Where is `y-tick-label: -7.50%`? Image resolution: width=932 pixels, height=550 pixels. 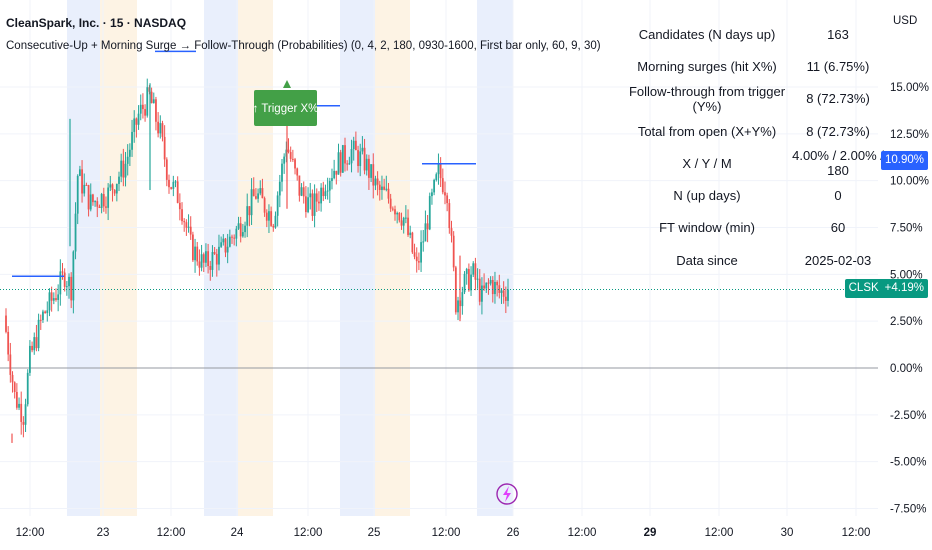
y-tick-label: -7.50% is located at coordinates (908, 509).